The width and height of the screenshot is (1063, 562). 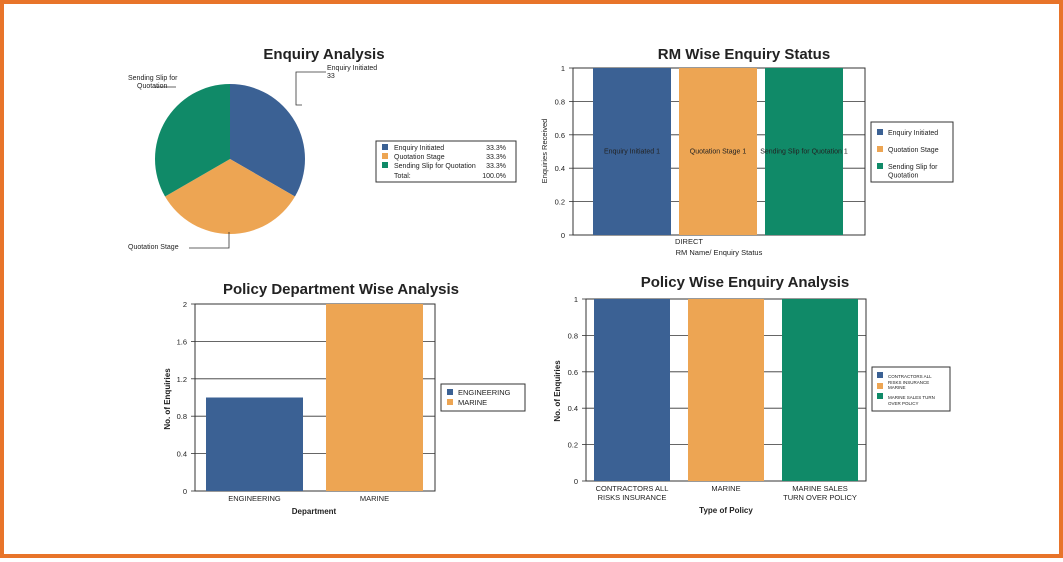 I want to click on callout-slip-line1: Sending Slip for, so click(x=153, y=78).